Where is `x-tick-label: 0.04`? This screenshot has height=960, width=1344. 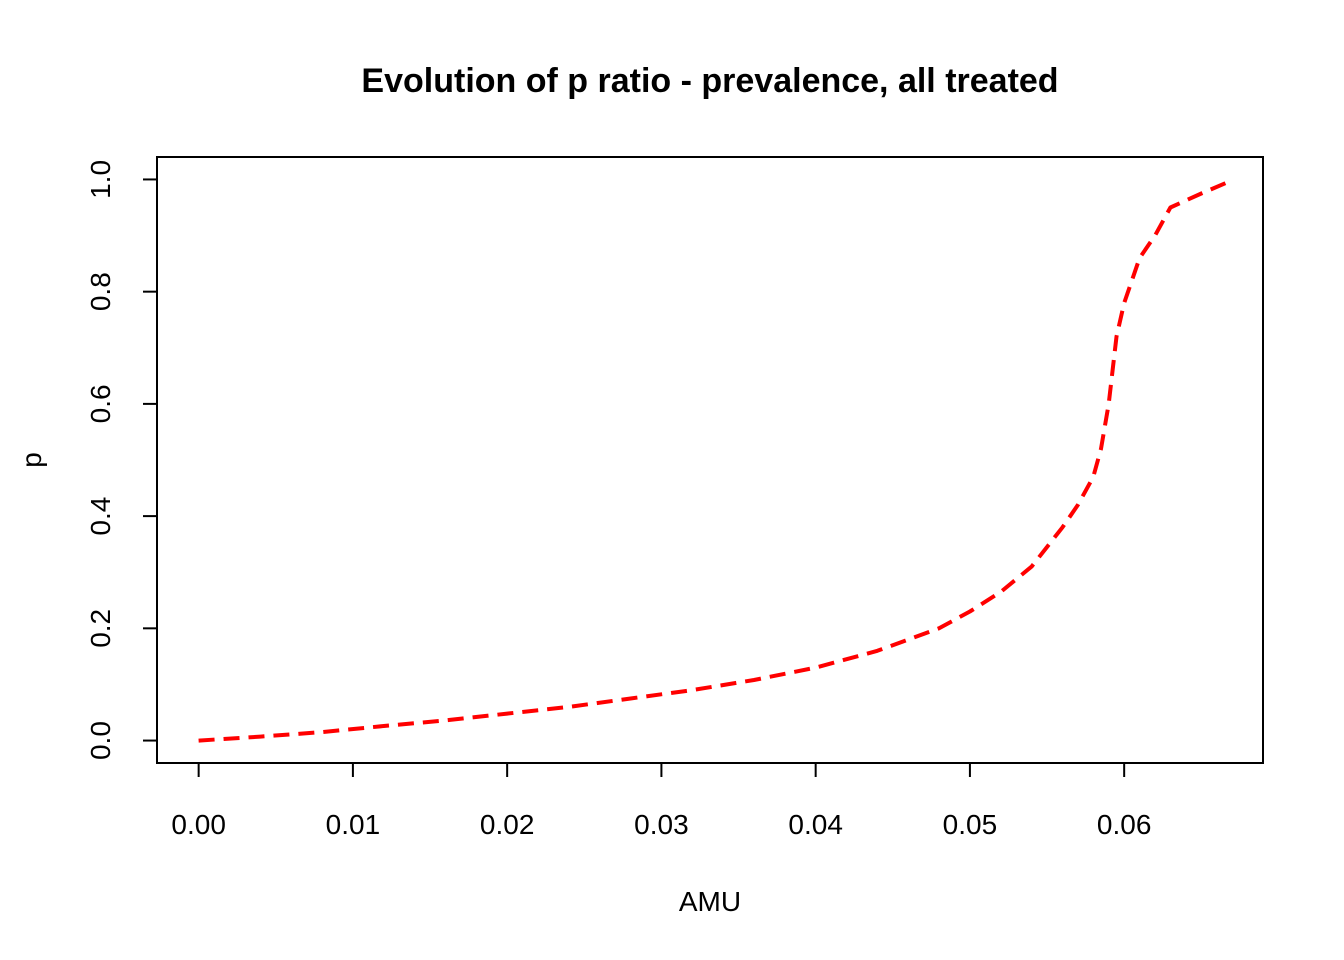
x-tick-label: 0.04 is located at coordinates (815, 824).